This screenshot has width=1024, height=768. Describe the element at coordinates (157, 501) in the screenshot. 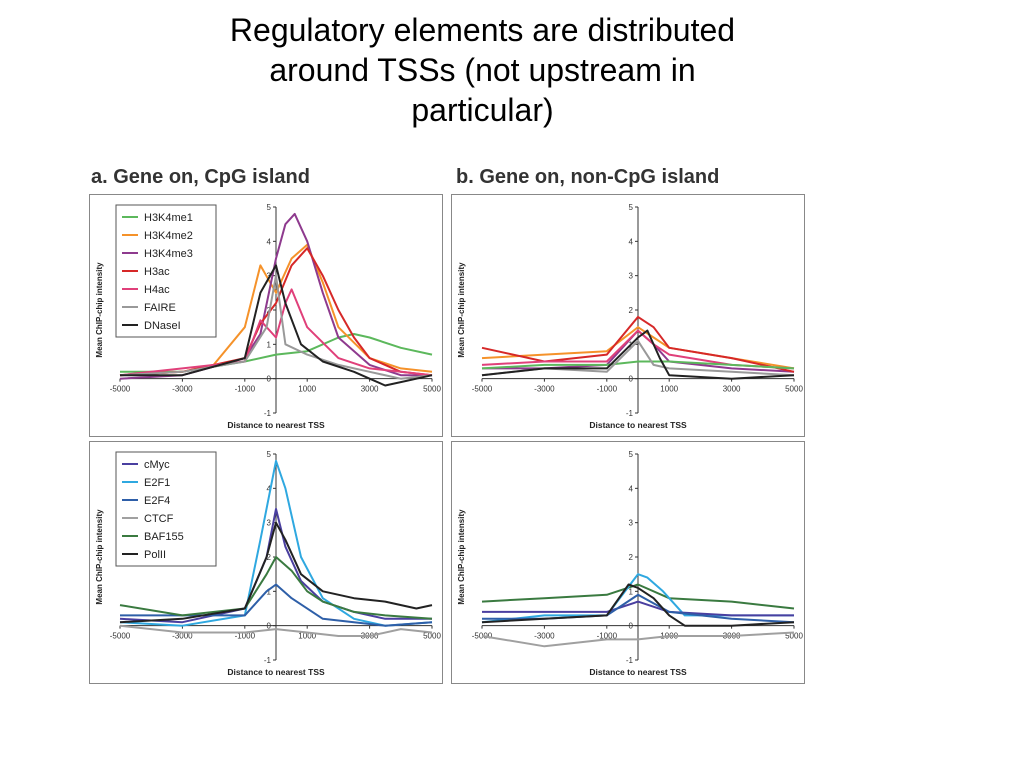

I see `legend-label: E2F4` at that location.